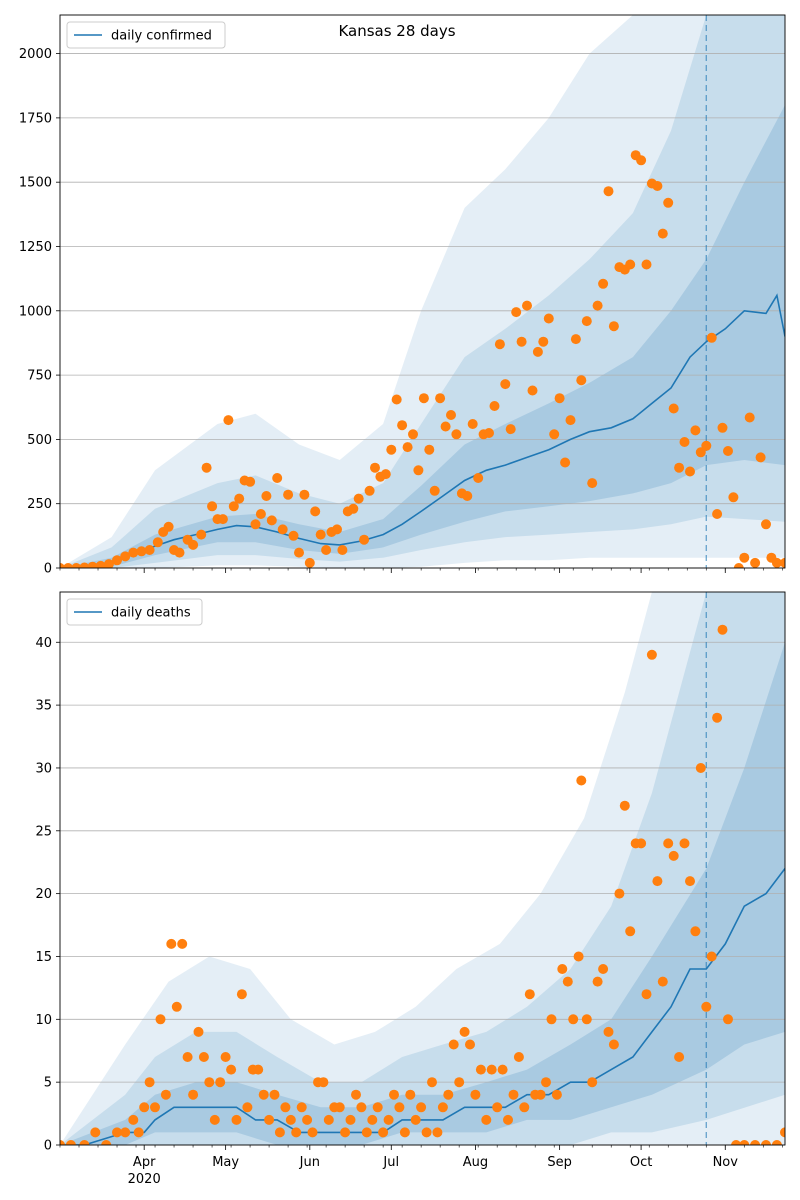 Image resolution: width=800 pixels, height=1200 pixels. I want to click on y-tick-label: 15, so click(43, 957).